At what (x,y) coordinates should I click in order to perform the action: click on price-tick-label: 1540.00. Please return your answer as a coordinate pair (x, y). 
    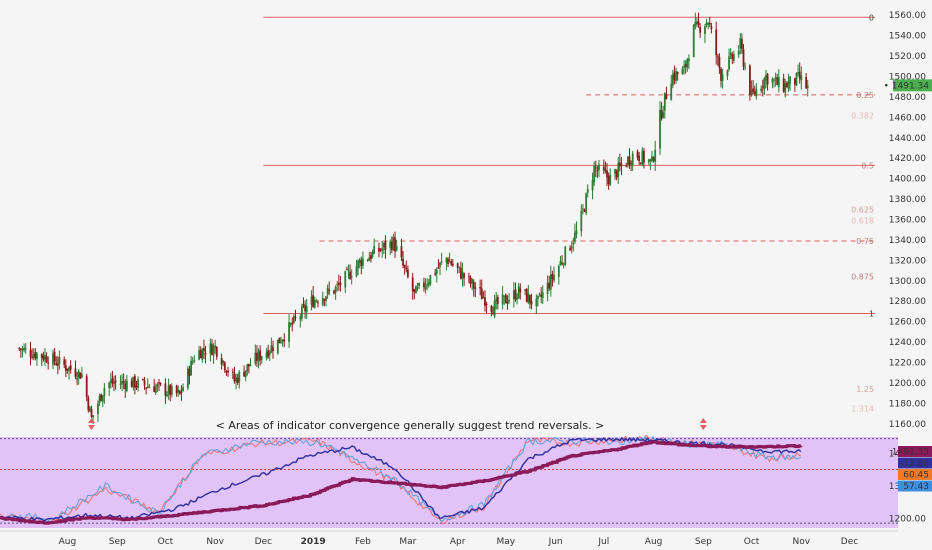
    Looking at the image, I should click on (907, 37).